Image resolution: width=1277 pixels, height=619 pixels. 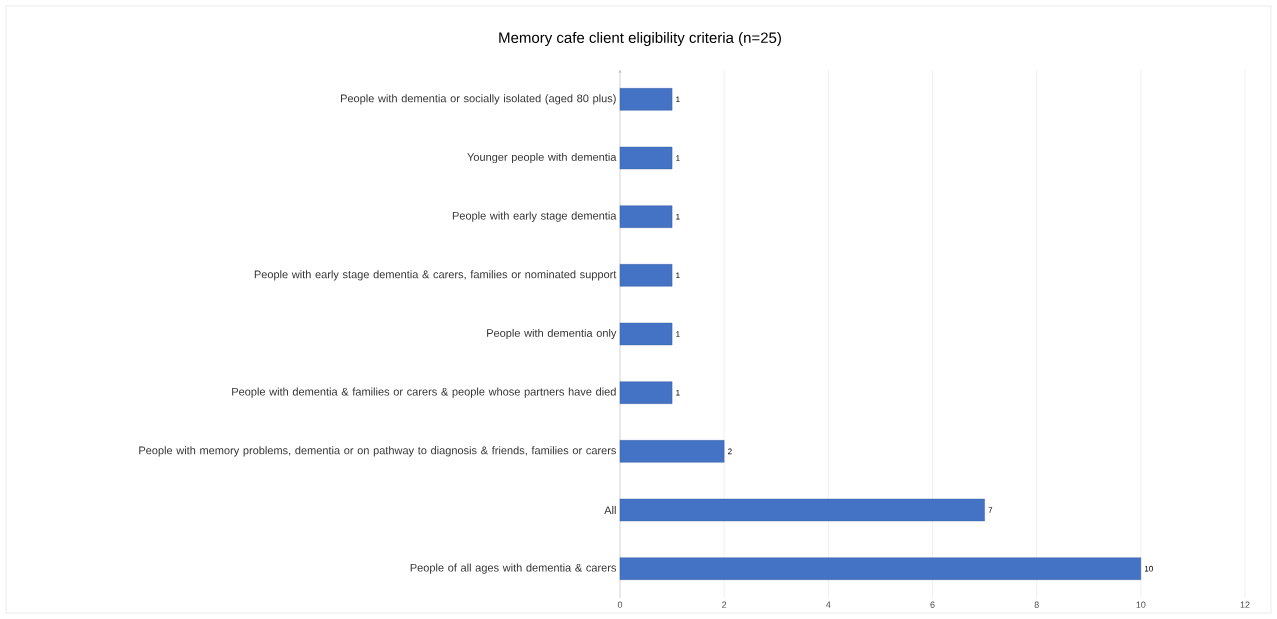 What do you see at coordinates (620, 604) in the screenshot?
I see `x-tick-label: 0` at bounding box center [620, 604].